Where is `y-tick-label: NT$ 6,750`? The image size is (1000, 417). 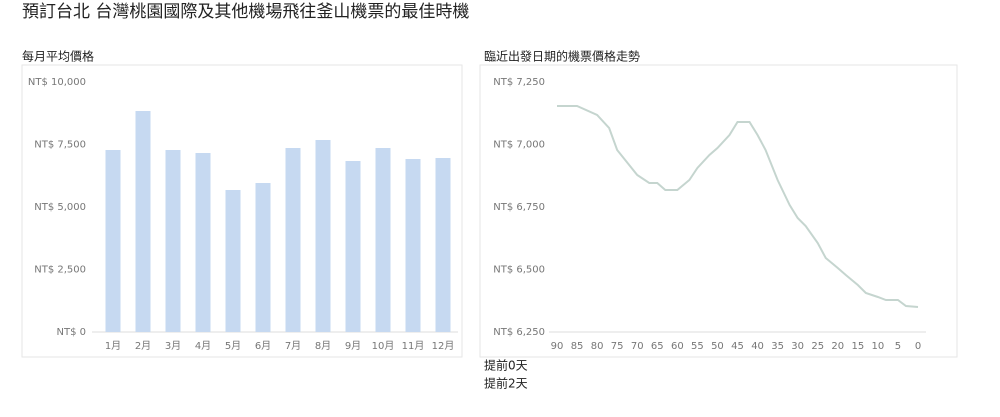
y-tick-label: NT$ 6,750 is located at coordinates (519, 207).